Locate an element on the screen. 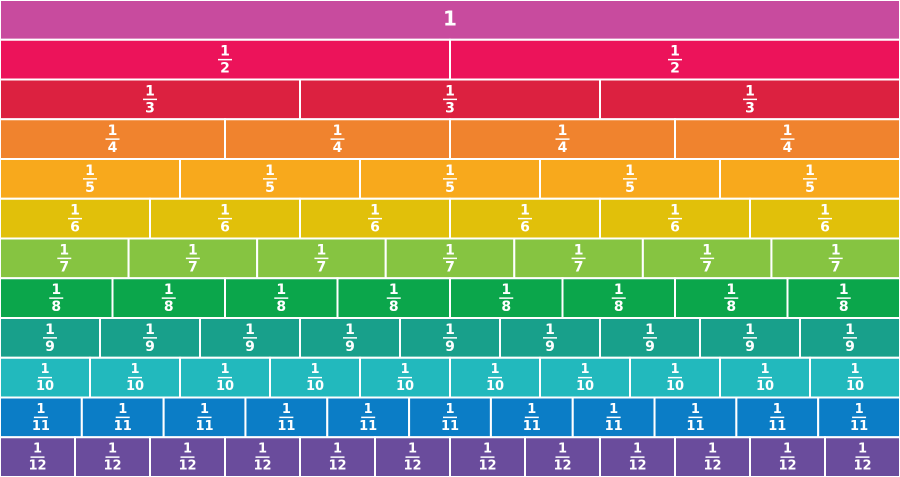 The height and width of the screenshot is (477, 900). denominator: 4 is located at coordinates (563, 148).